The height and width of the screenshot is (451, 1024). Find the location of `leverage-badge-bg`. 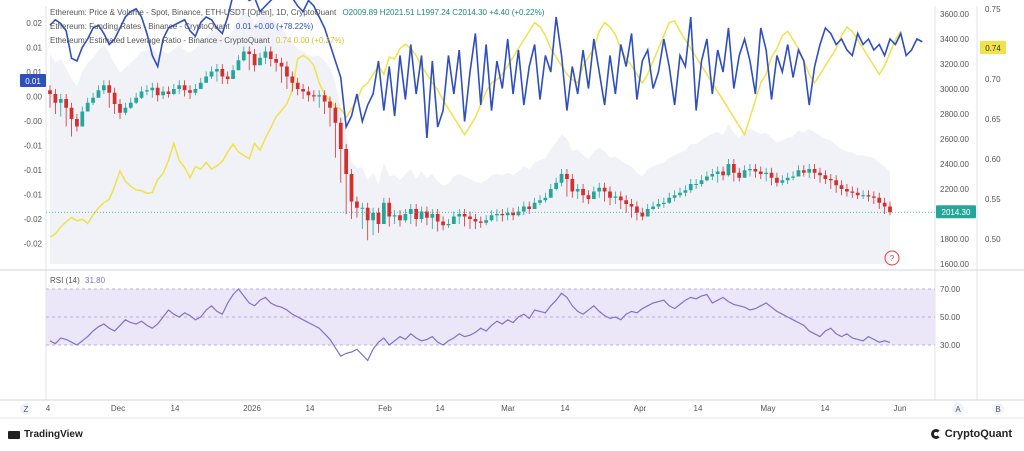

leverage-badge-bg is located at coordinates (993, 47).